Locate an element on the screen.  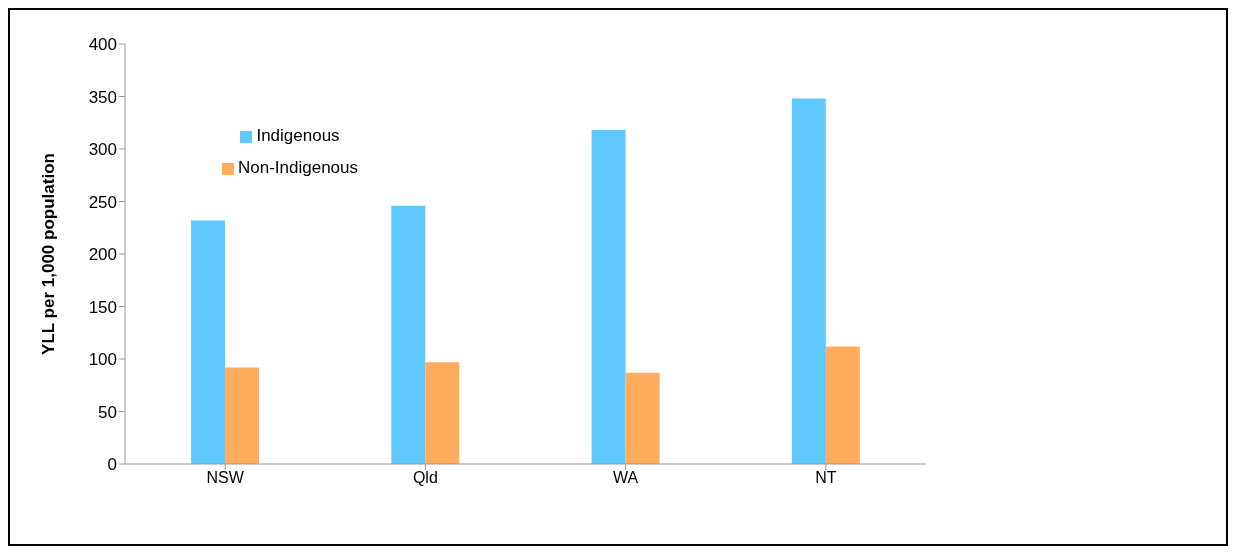
y-tick-label: 200 is located at coordinates (102, 255).